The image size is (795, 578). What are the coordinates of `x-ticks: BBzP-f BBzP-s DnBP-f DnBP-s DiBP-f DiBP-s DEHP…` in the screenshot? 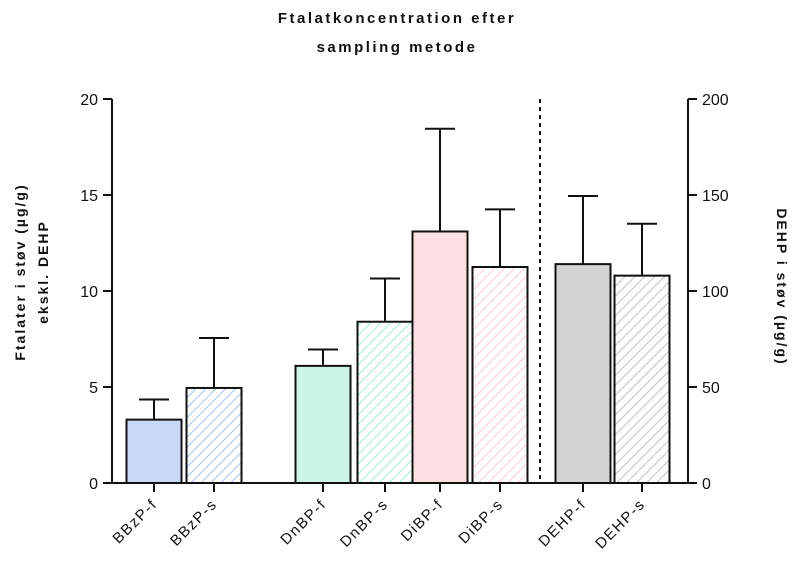 It's located at (379, 518).